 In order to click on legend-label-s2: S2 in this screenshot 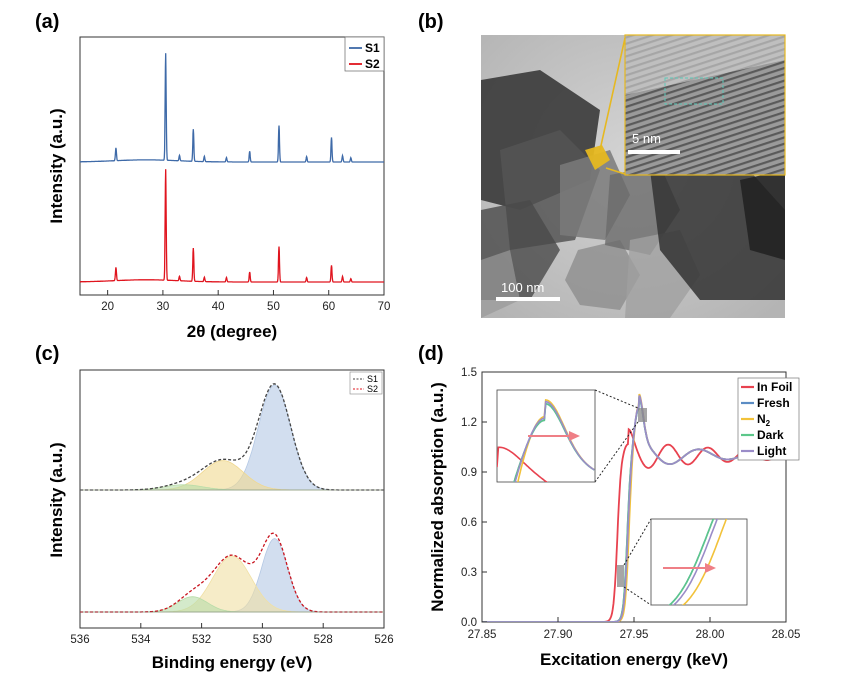, I will do `click(372, 64)`.